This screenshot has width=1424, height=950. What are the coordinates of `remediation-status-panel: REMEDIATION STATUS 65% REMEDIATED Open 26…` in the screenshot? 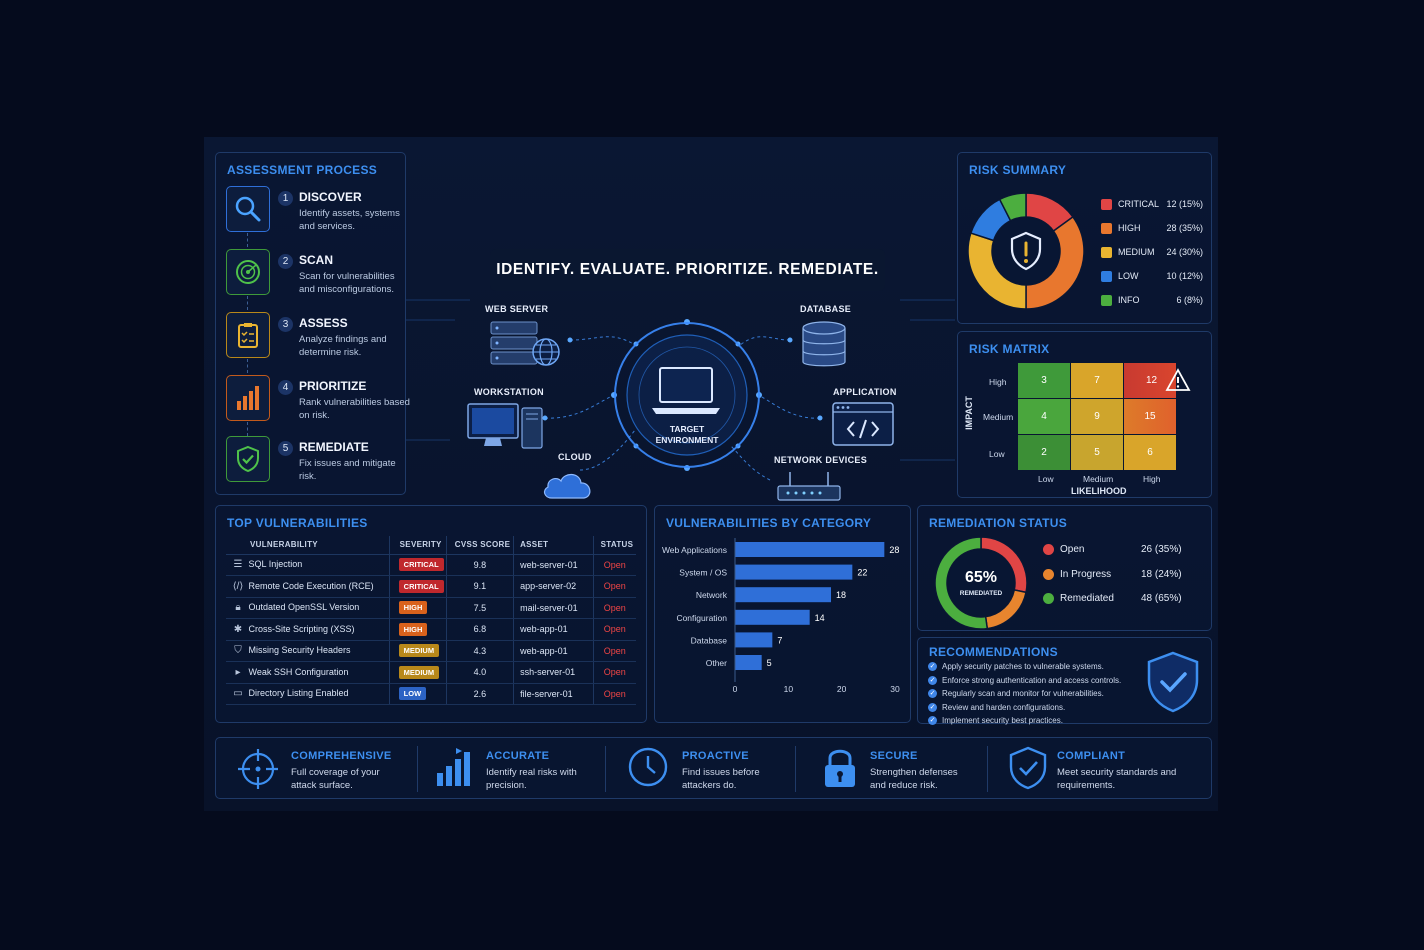 It's located at (1064, 568).